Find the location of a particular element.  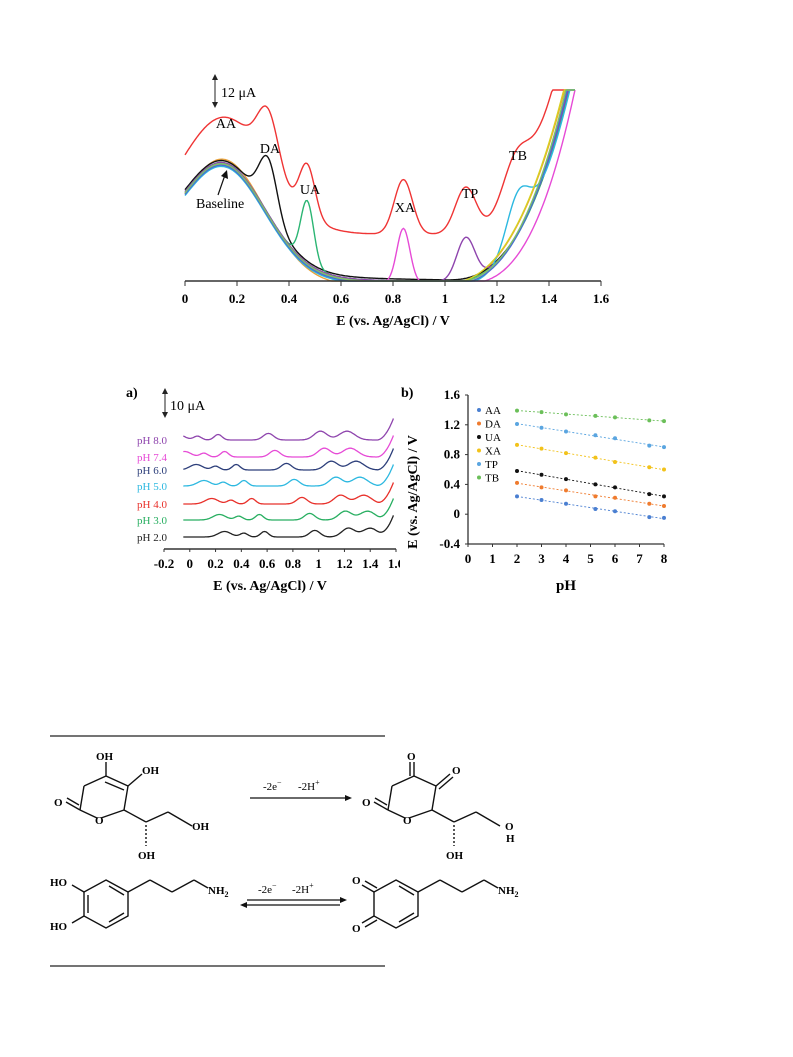

x-tick-label: 1.2 is located at coordinates (497, 298).